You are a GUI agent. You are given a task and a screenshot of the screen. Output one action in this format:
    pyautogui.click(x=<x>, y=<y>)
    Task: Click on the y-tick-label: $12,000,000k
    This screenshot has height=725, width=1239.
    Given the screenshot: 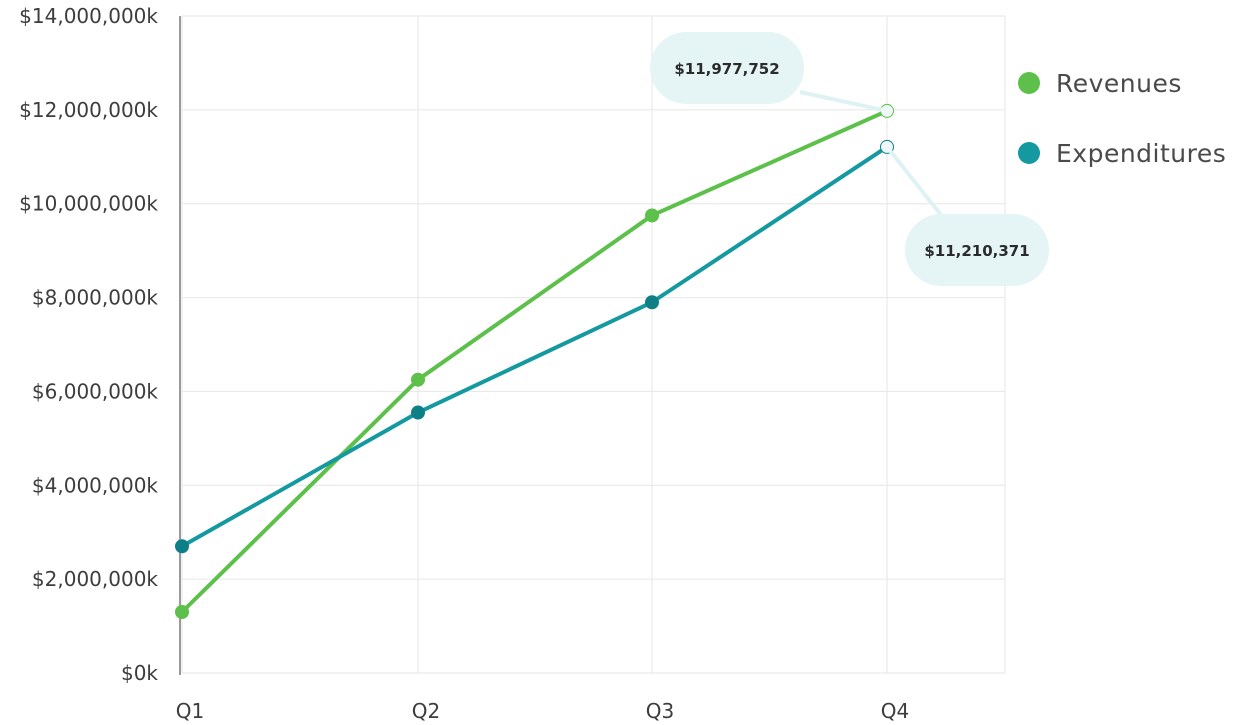 What is the action you would take?
    pyautogui.click(x=88, y=110)
    